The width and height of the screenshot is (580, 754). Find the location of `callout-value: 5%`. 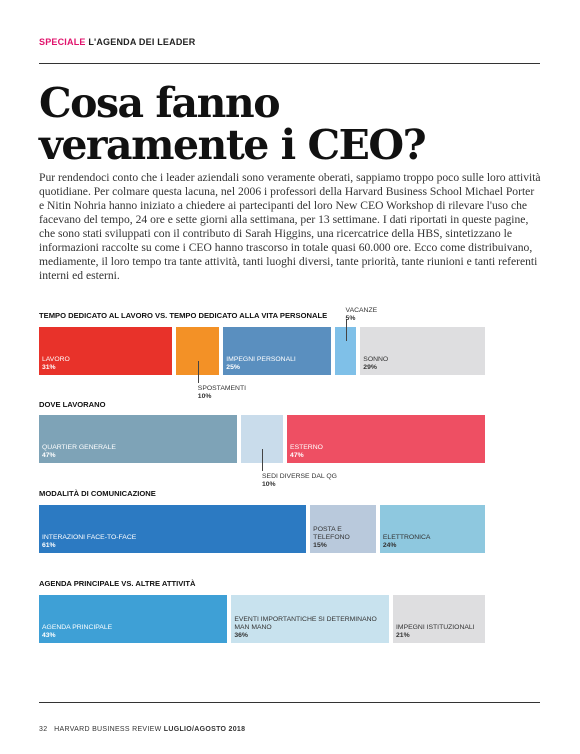

callout-value: 5% is located at coordinates (350, 318).